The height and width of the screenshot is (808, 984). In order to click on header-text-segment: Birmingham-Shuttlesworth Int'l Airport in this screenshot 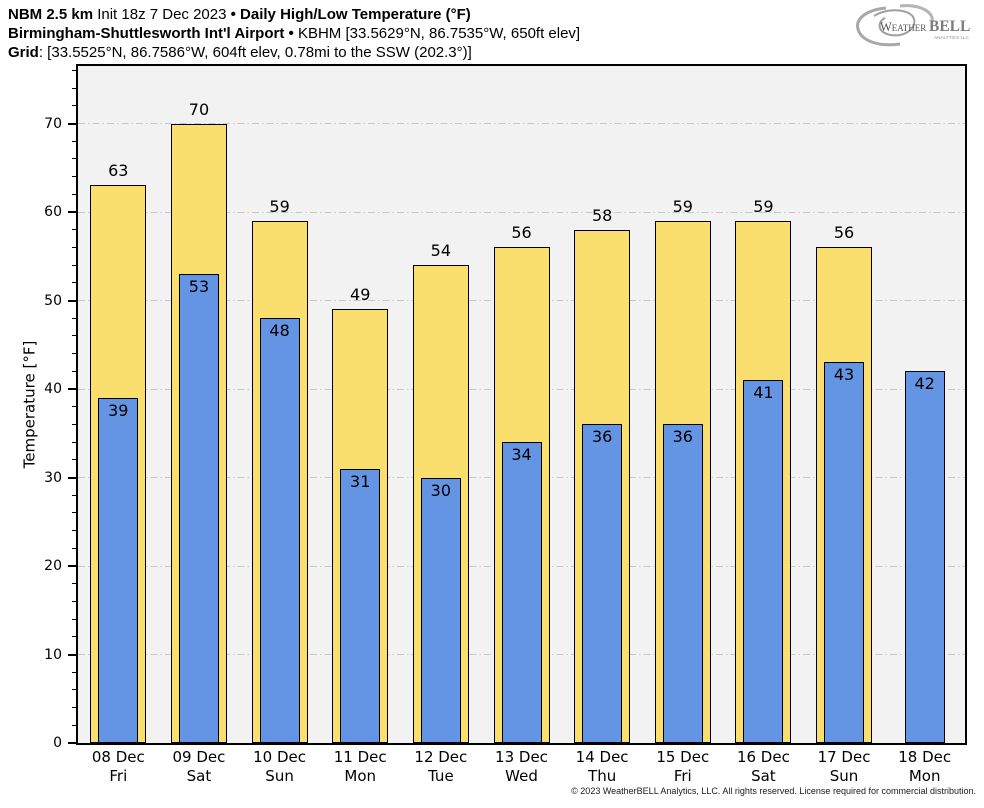, I will do `click(148, 33)`.